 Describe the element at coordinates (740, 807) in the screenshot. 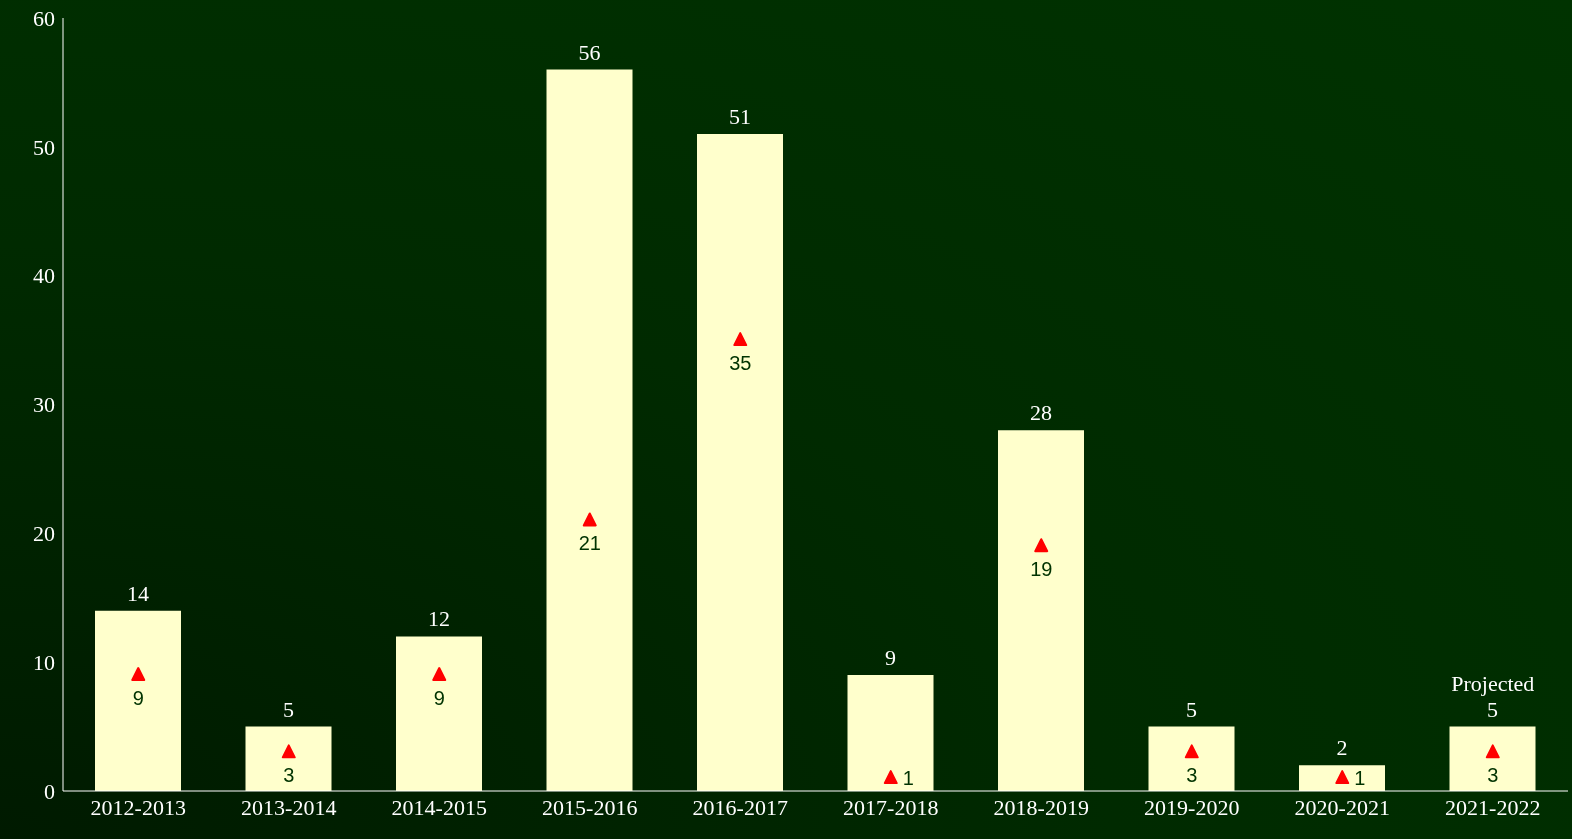

I see `x-tick-label: 2016-2017` at that location.